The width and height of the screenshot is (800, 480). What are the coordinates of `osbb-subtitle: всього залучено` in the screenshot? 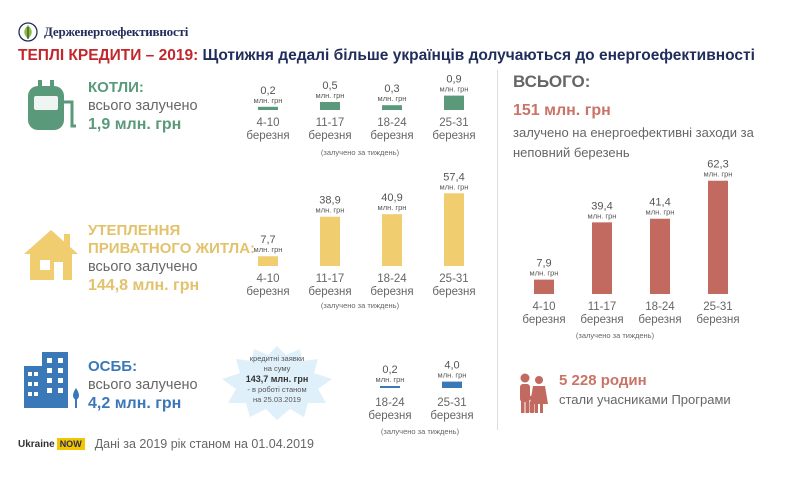 It's located at (143, 385).